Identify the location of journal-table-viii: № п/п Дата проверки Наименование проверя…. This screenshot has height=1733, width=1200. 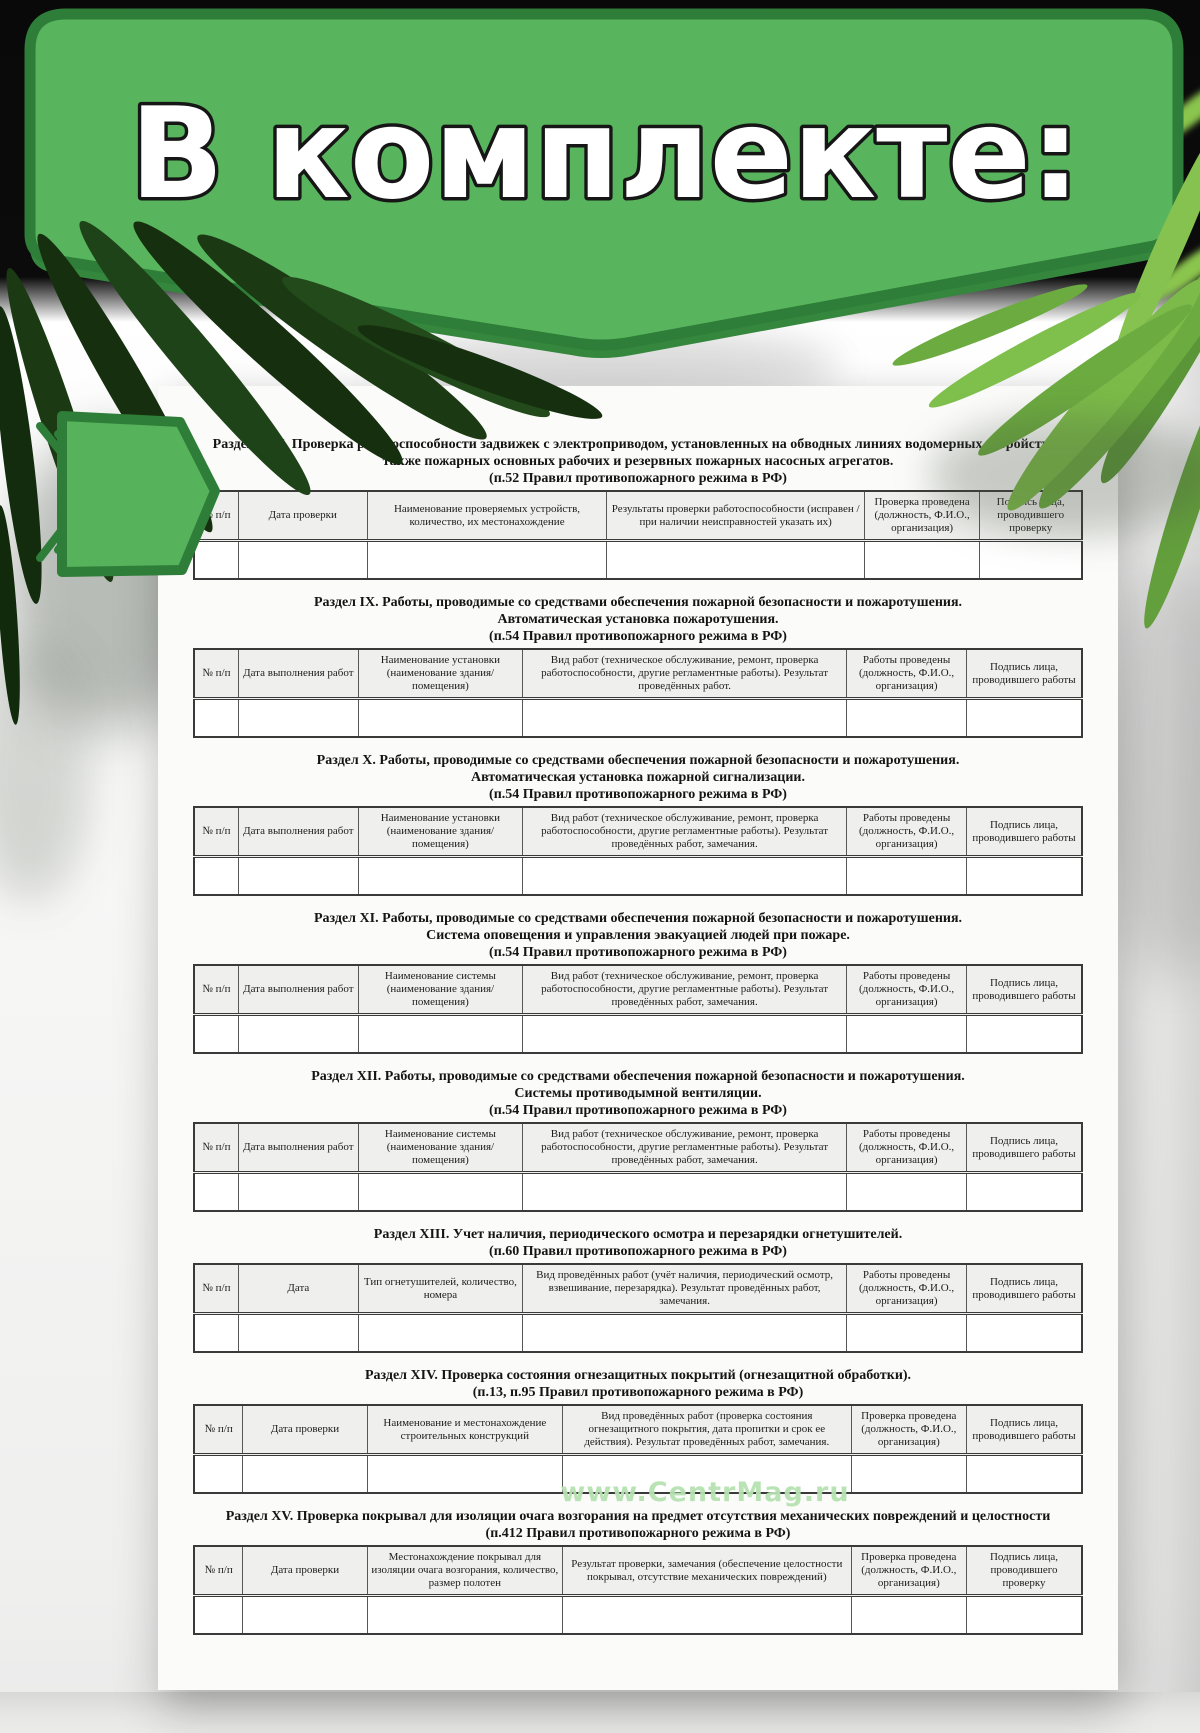
(638, 535).